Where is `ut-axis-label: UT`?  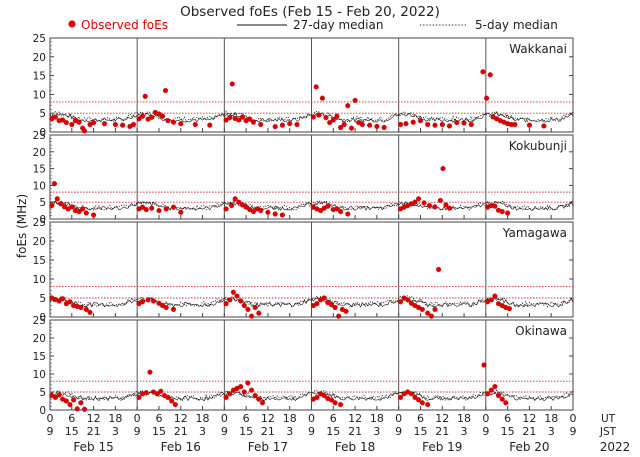
ut-axis-label: UT is located at coordinates (608, 419).